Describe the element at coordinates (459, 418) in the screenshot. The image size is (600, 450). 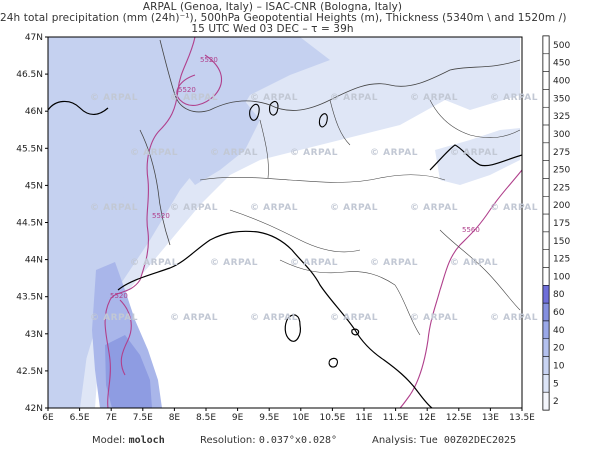
I see `longitude-label: 12.5E` at that location.